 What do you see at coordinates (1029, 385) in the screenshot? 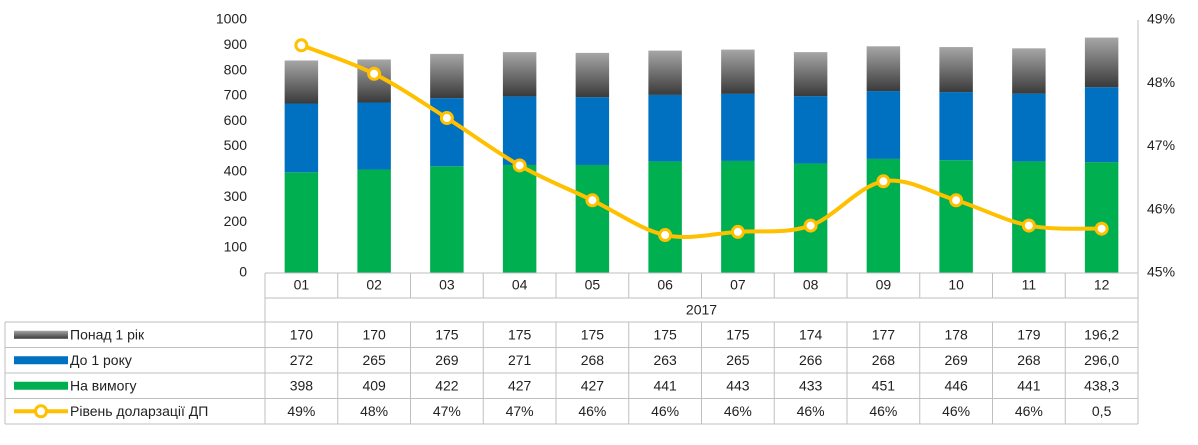
I see `table-value: 441` at bounding box center [1029, 385].